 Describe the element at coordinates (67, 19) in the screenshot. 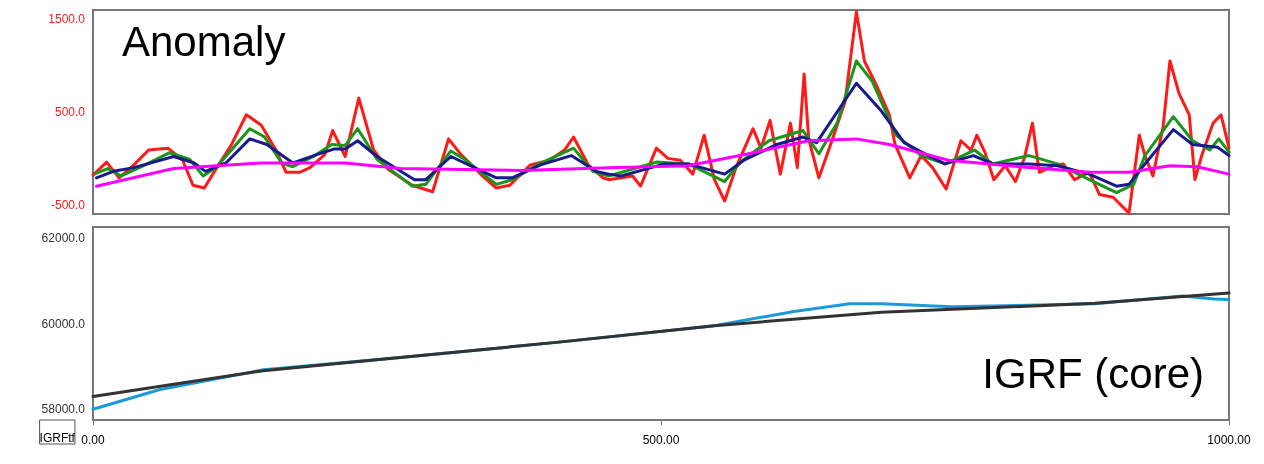

I see `y-tick-label: 1500.0` at that location.